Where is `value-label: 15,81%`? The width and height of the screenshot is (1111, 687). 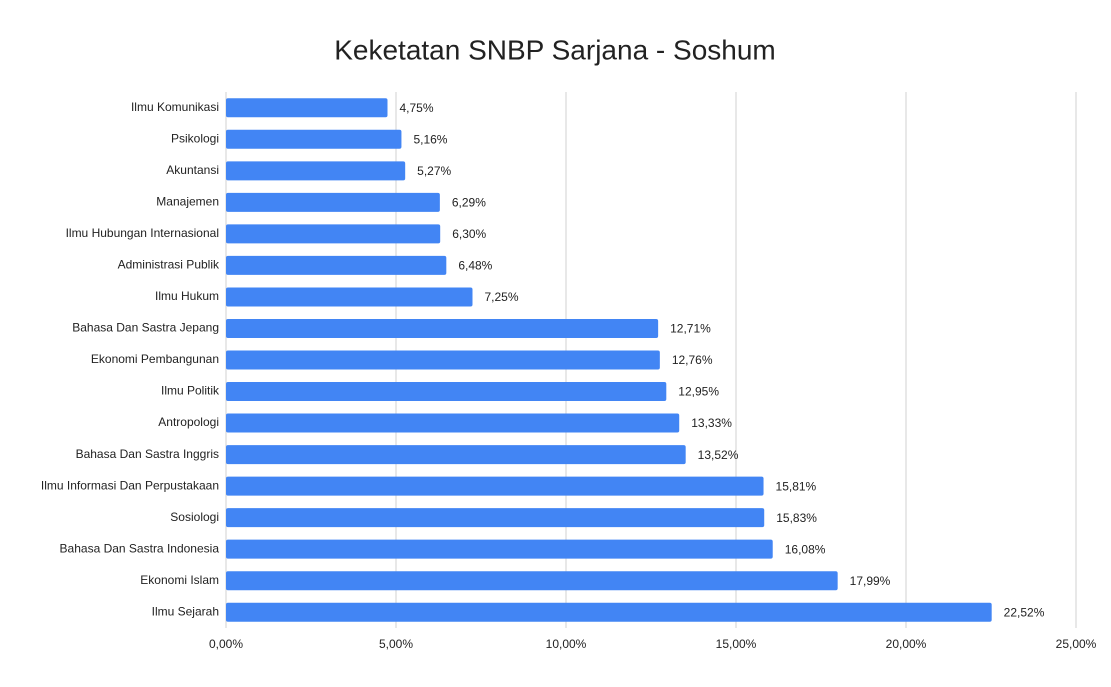
value-label: 15,81% is located at coordinates (796, 486).